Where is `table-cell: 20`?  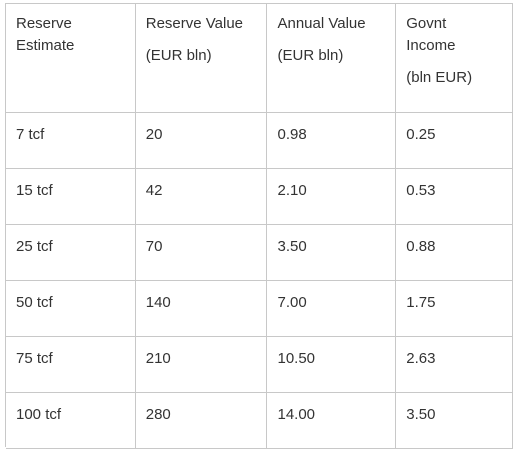
table-cell: 20 is located at coordinates (201, 141).